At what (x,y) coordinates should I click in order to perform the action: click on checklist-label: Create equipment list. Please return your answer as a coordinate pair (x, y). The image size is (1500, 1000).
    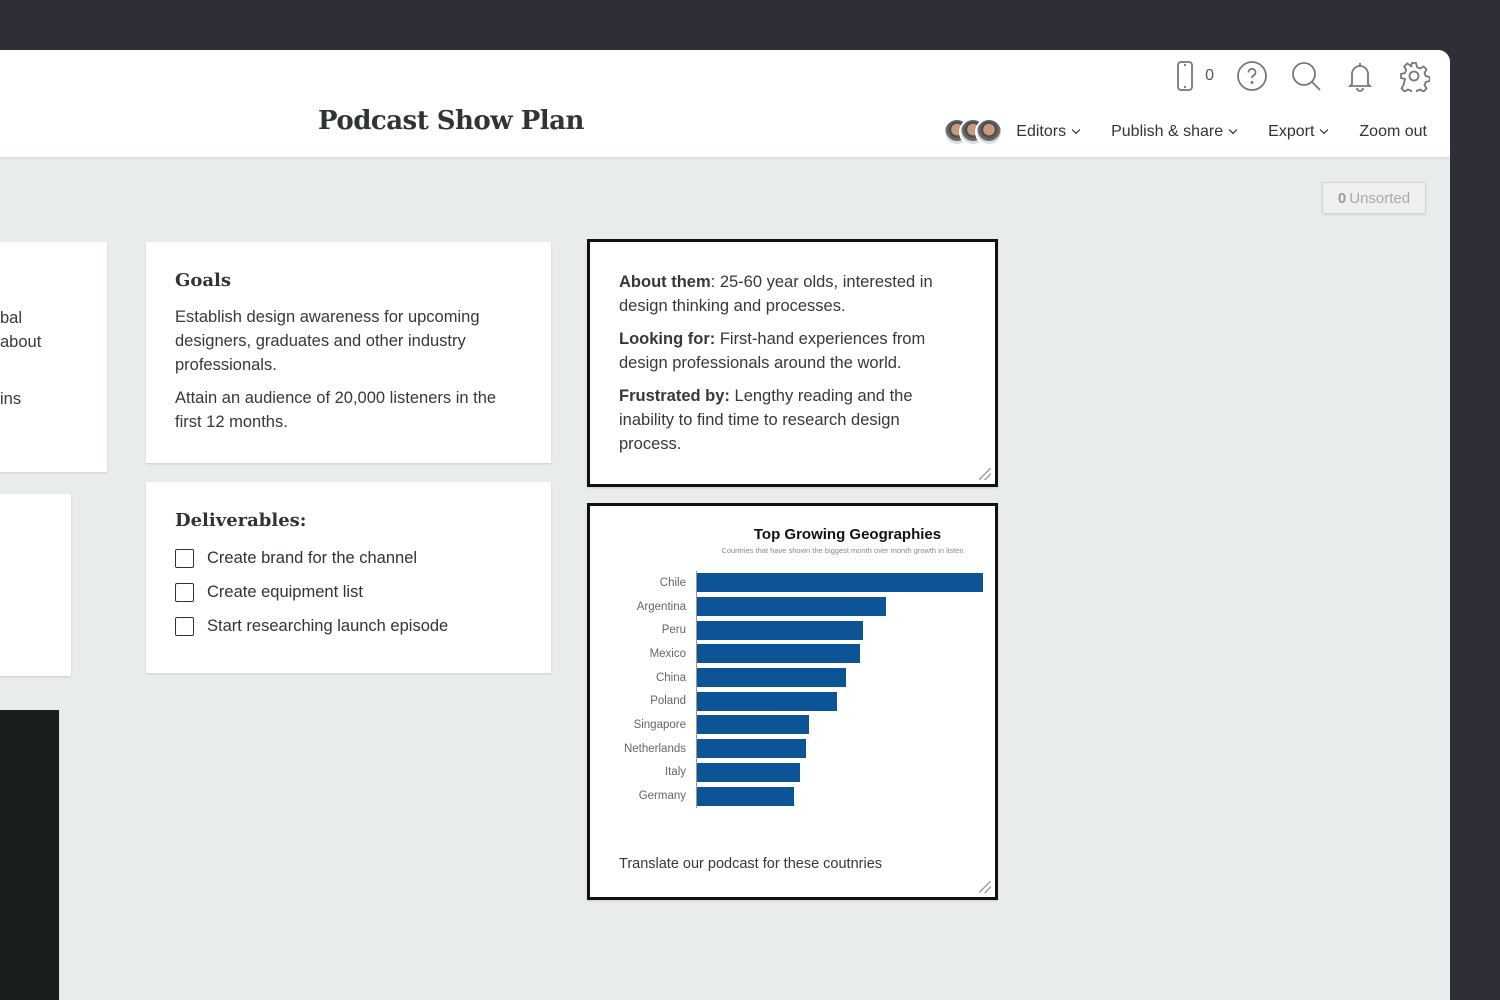
    Looking at the image, I should click on (285, 592).